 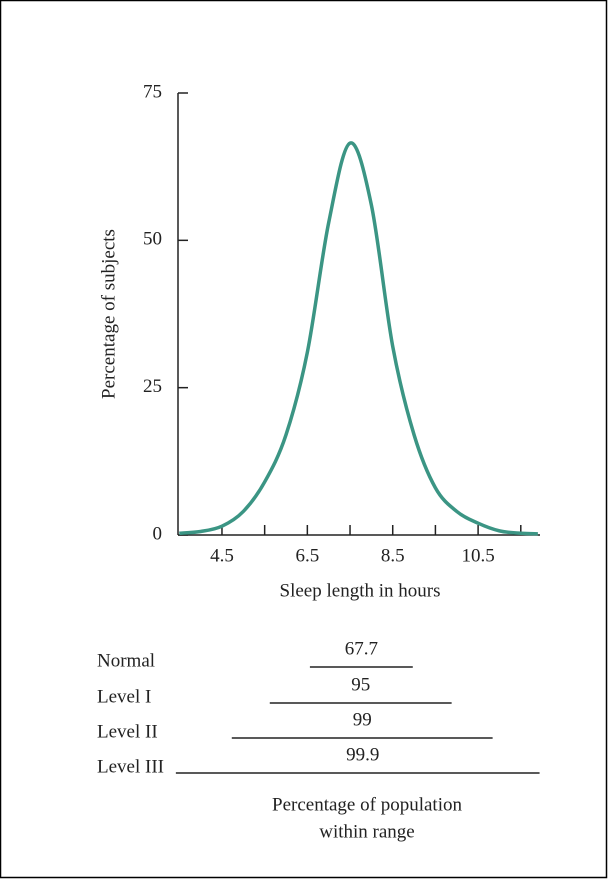 What do you see at coordinates (360, 684) in the screenshot?
I see `range-value: 95` at bounding box center [360, 684].